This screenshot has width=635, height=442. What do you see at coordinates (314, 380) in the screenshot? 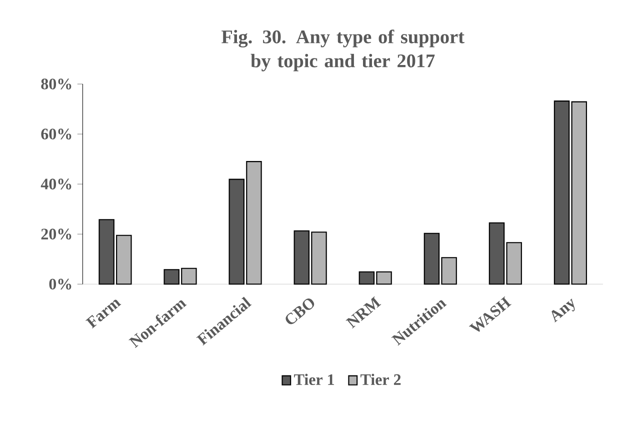
I see `legend-label: Tier 1` at bounding box center [314, 380].